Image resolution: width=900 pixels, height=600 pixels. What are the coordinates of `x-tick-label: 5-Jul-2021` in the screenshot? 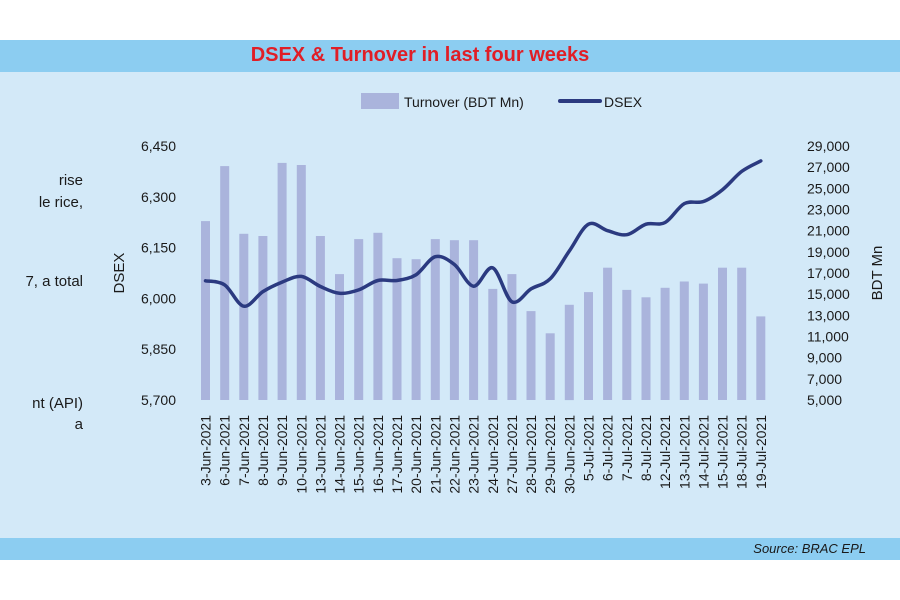 It's located at (589, 448).